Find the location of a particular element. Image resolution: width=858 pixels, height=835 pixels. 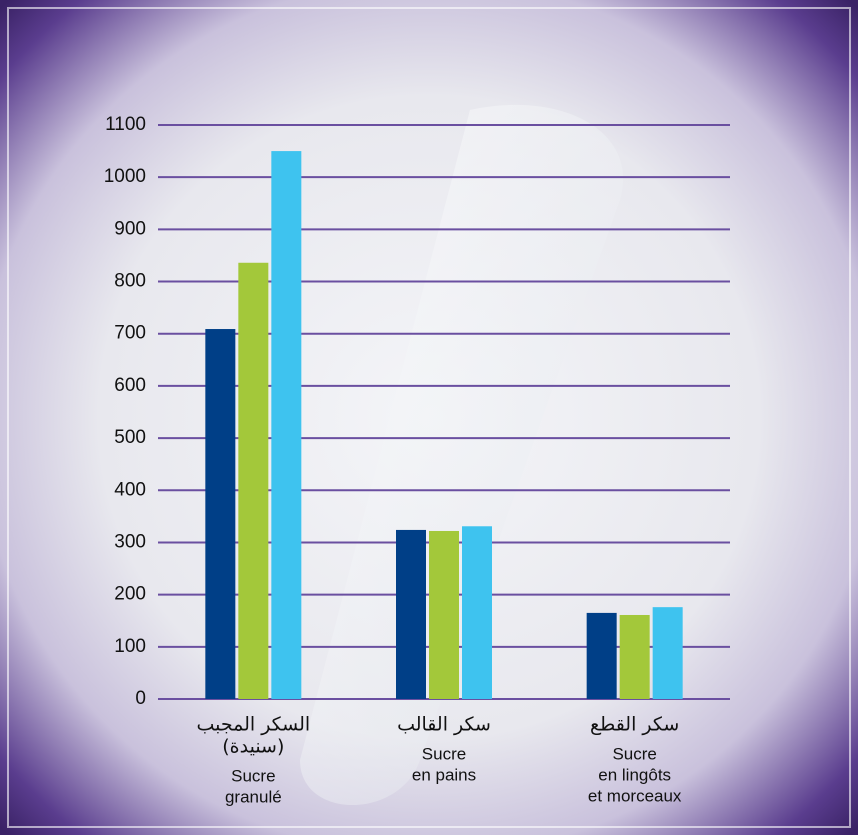

x-tick-label: et morceaux is located at coordinates (635, 795).